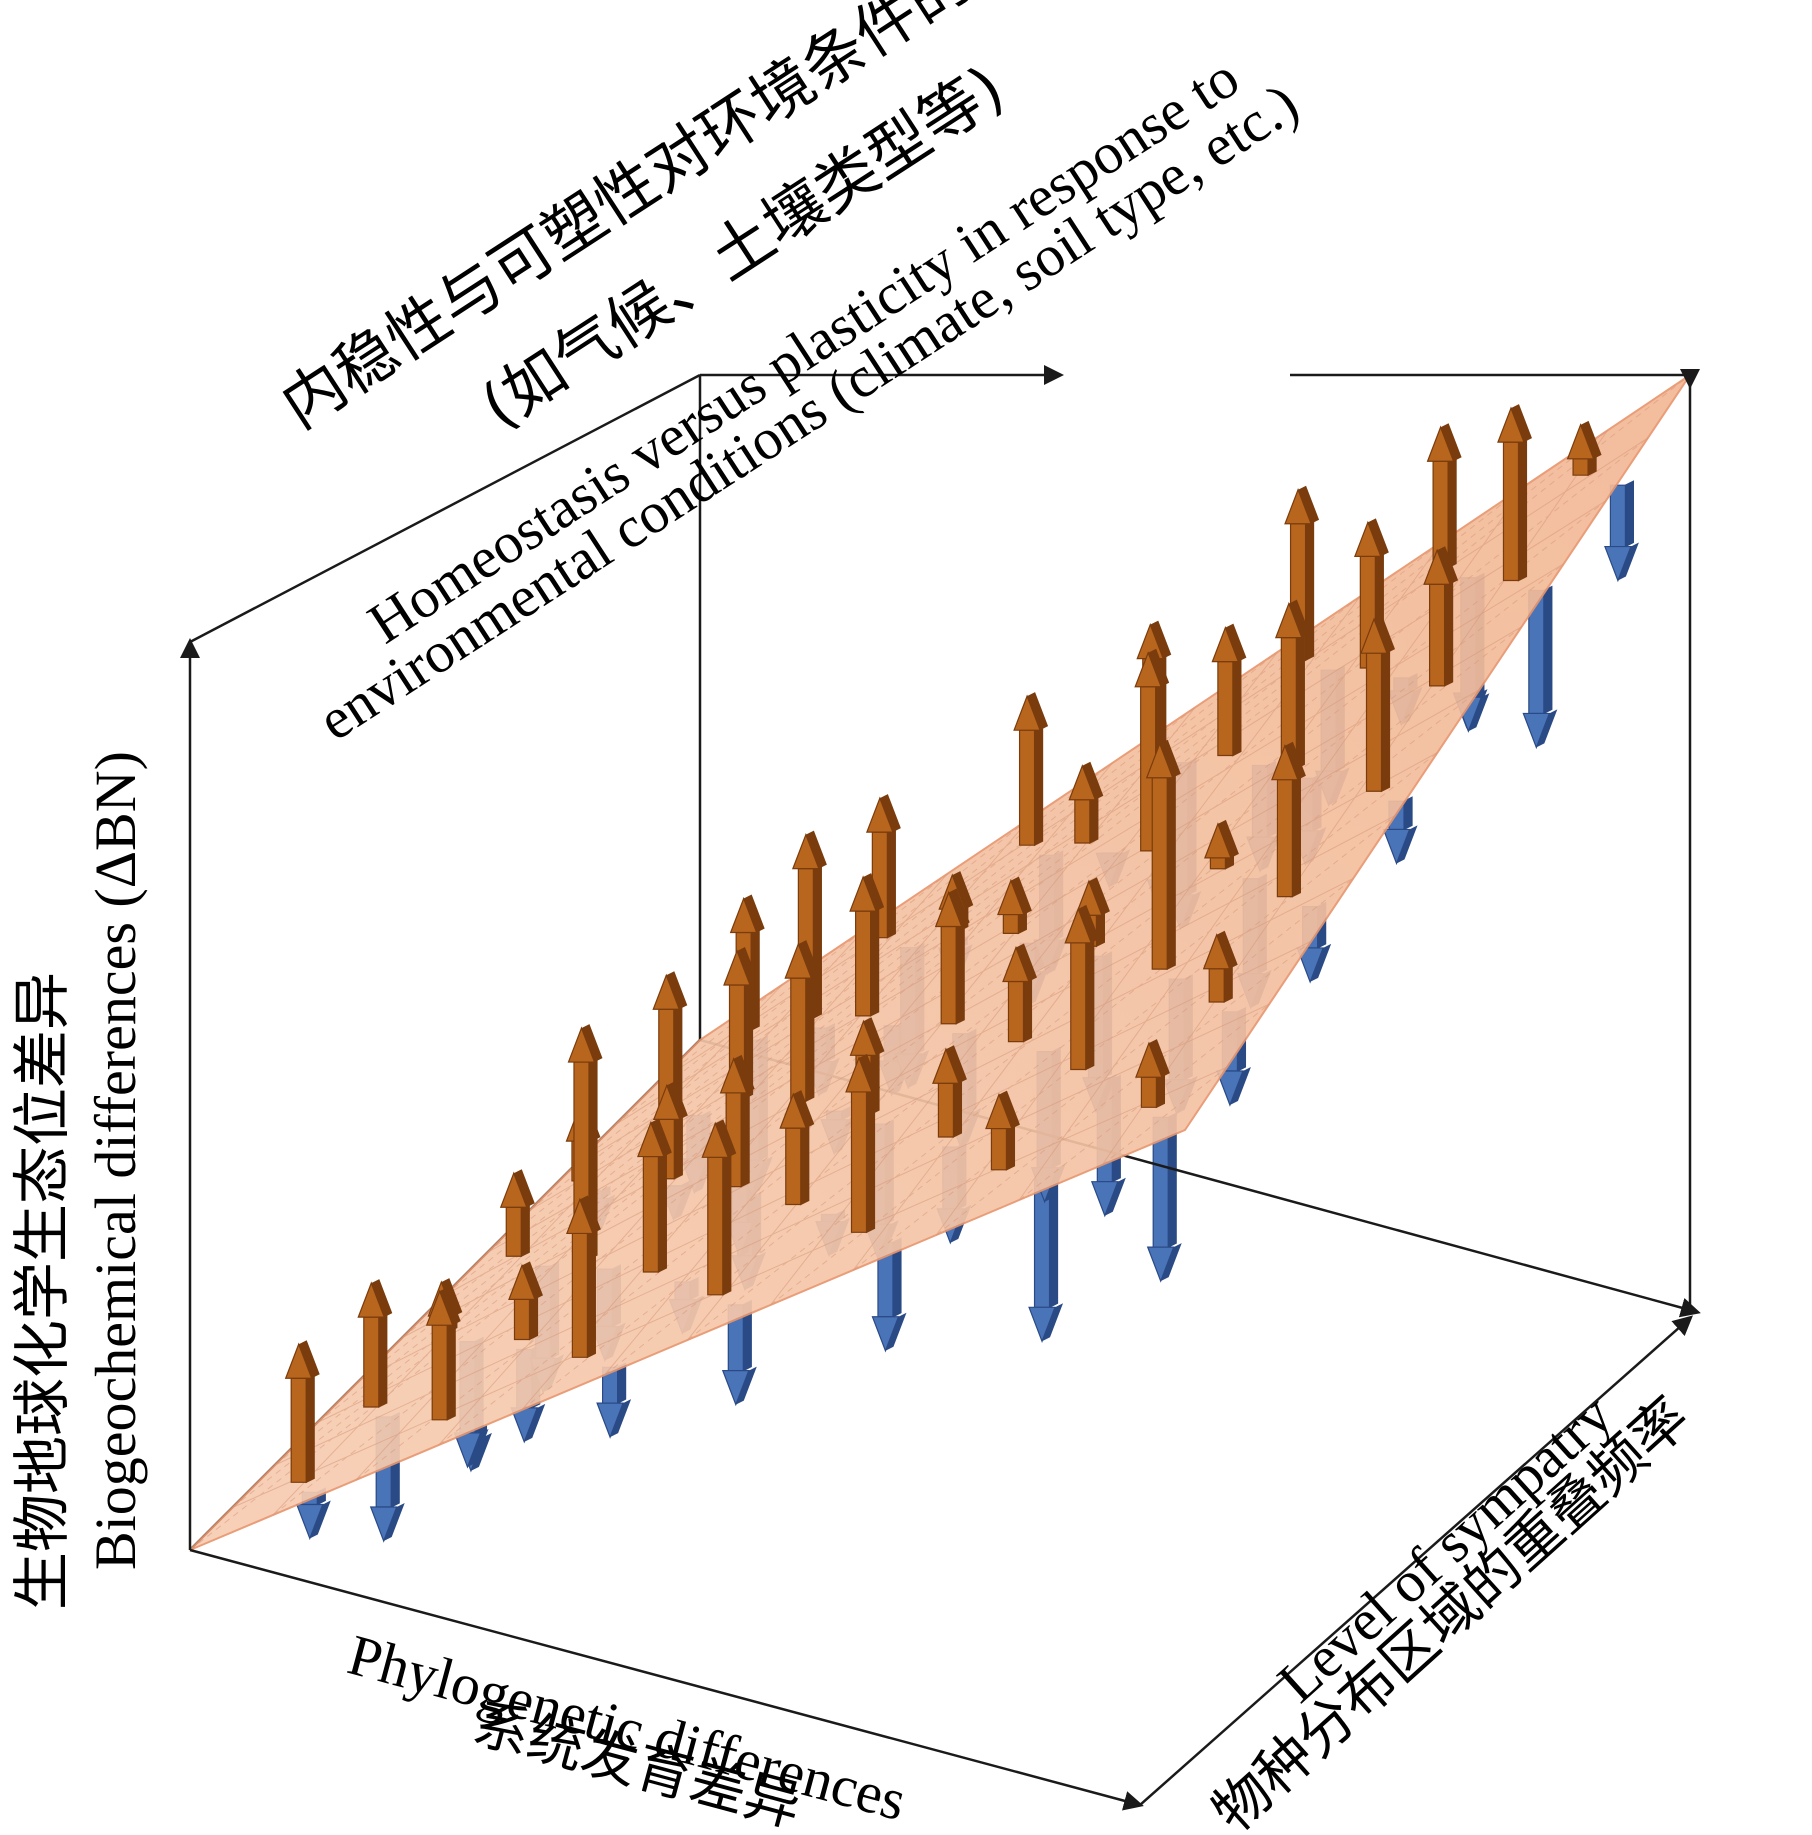 The width and height of the screenshot is (1812, 1835). I want to click on z-axis-line, so click(1416, 1560).